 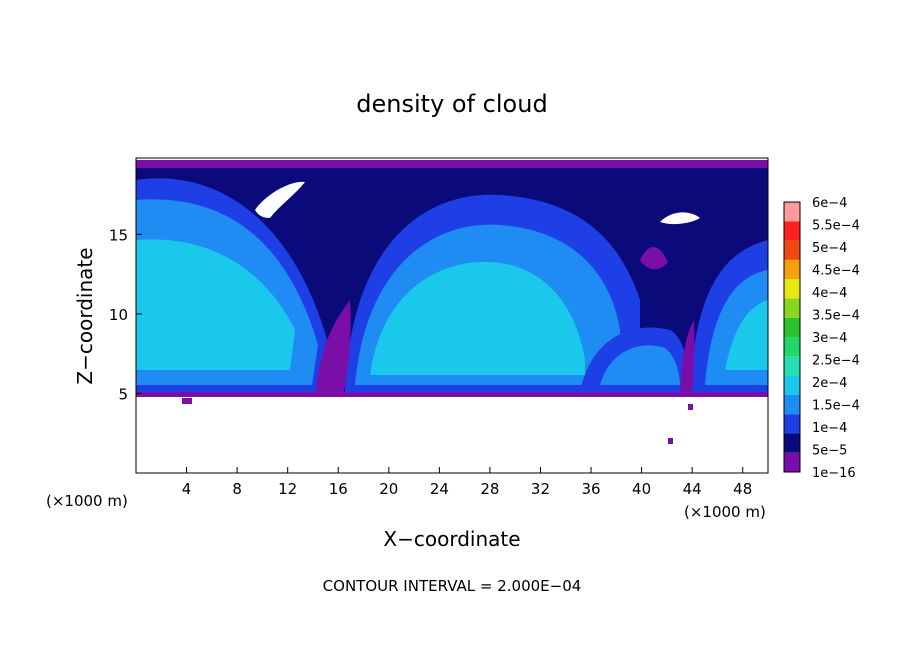 I want to click on x-tick-label: 44, so click(x=692, y=489).